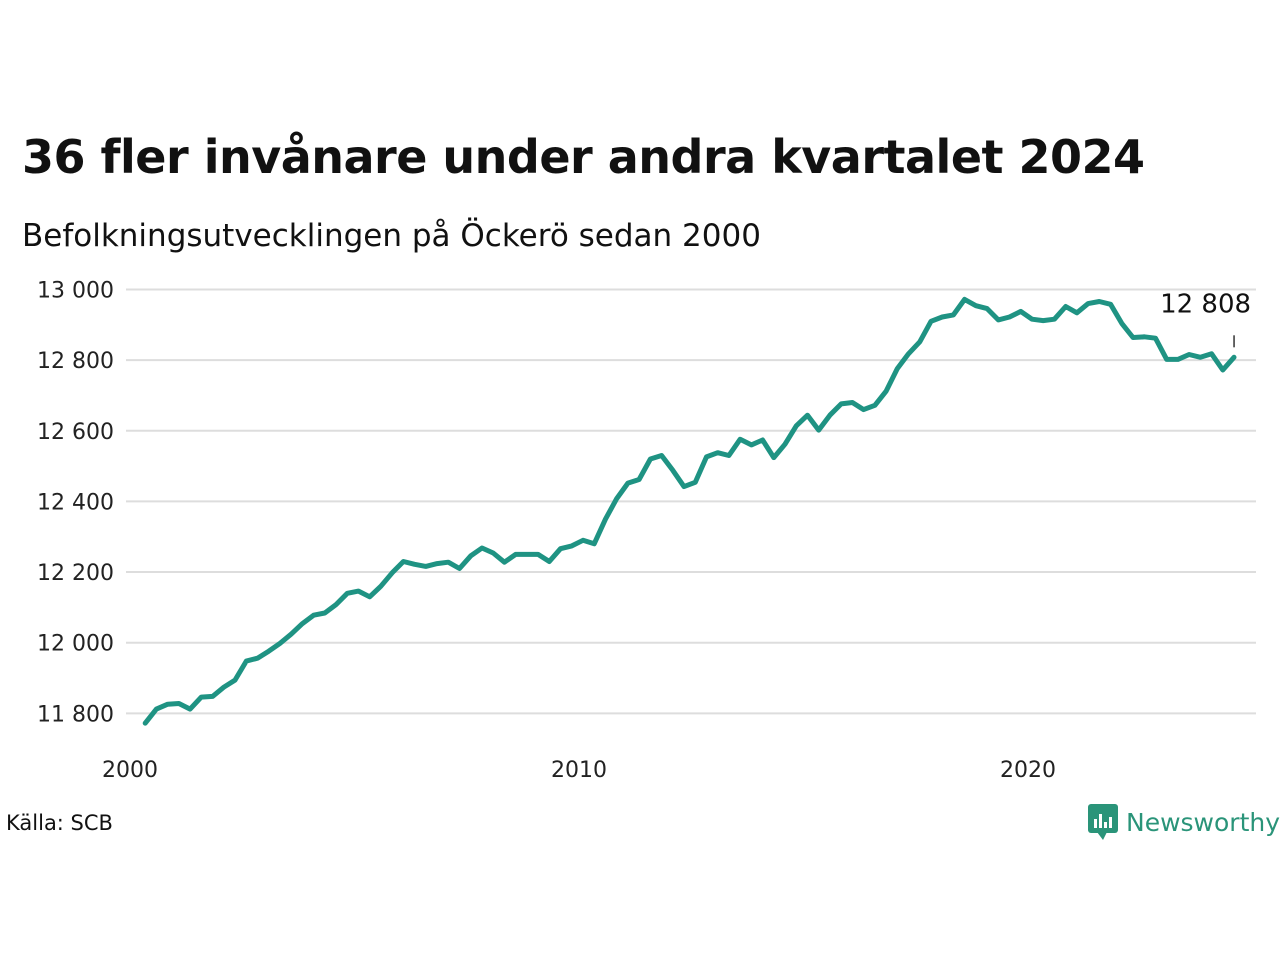  What do you see at coordinates (1103, 822) in the screenshot?
I see `newsworthy-logo-icon` at bounding box center [1103, 822].